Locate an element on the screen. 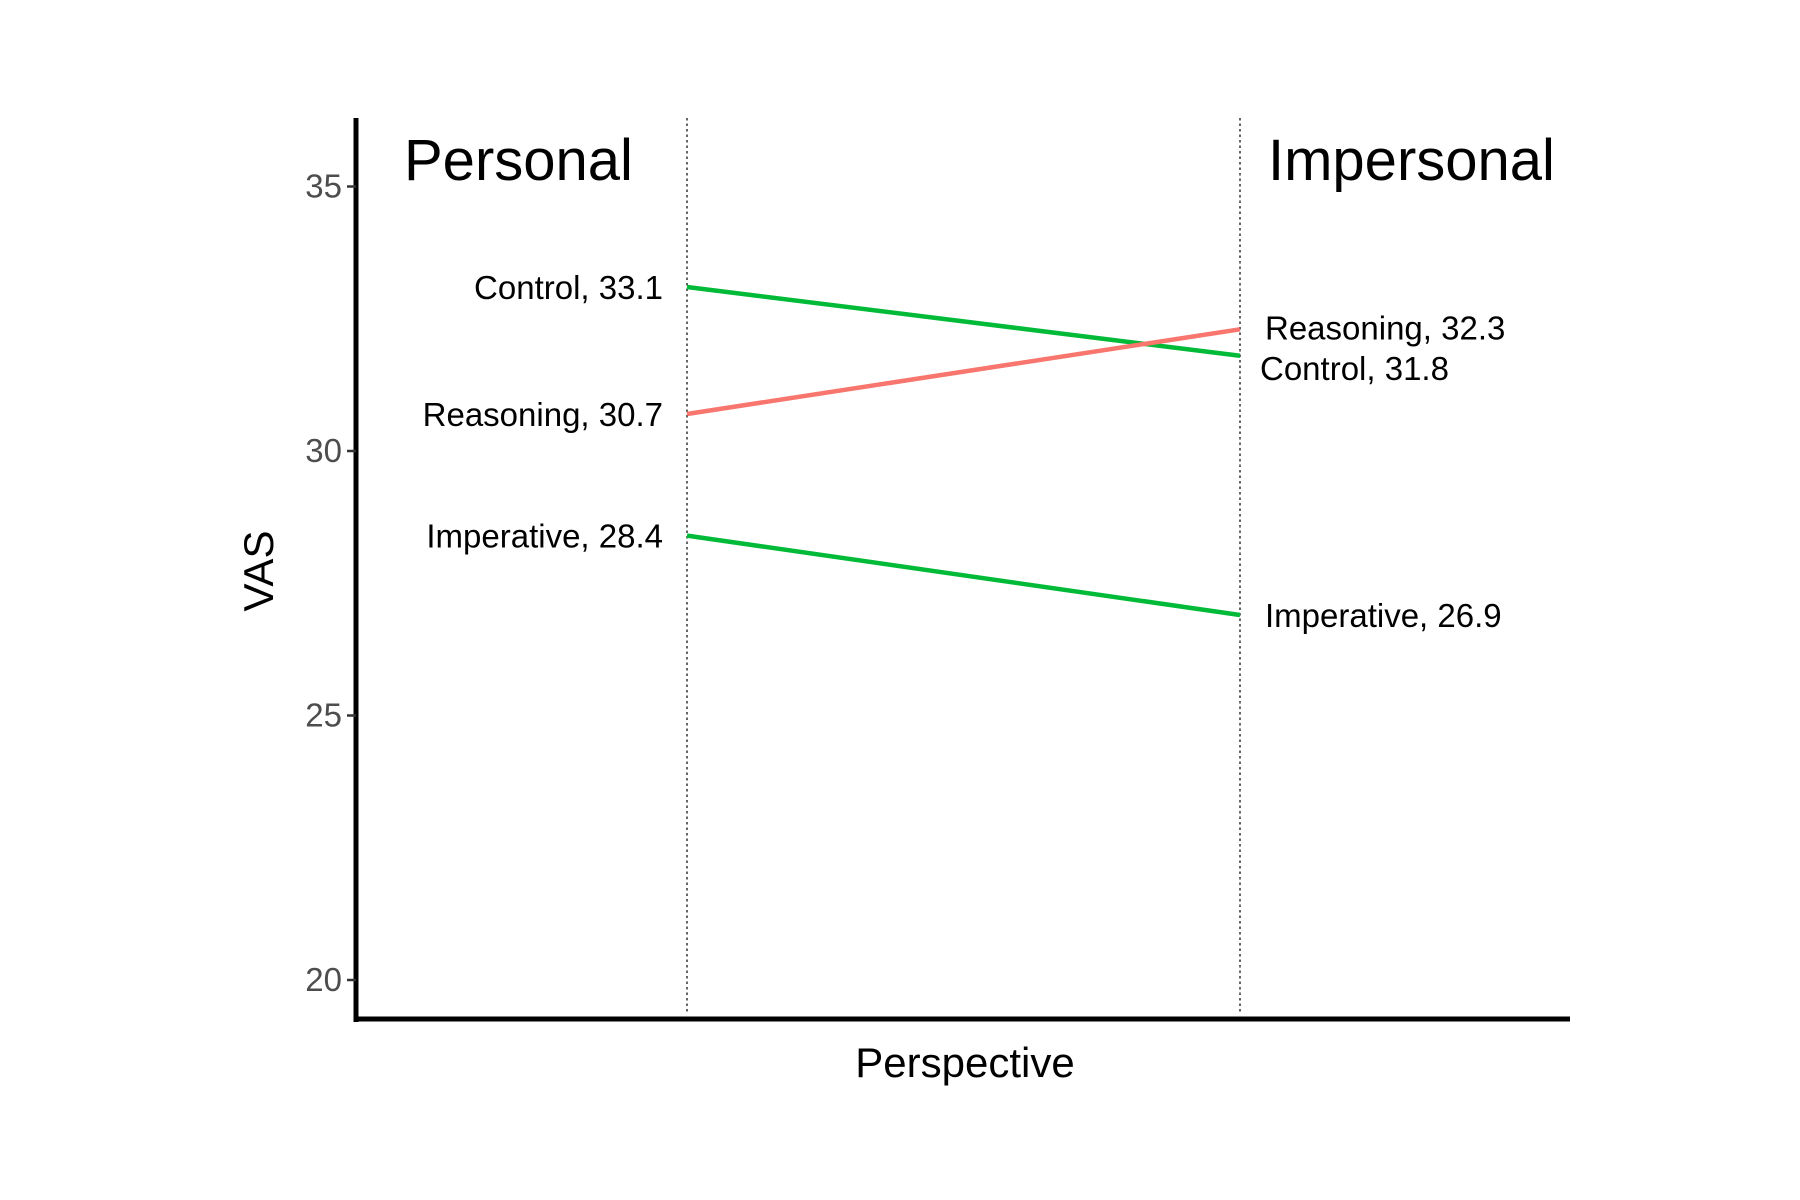  point-label-control-personal: Control, 33.1 is located at coordinates (568, 287).